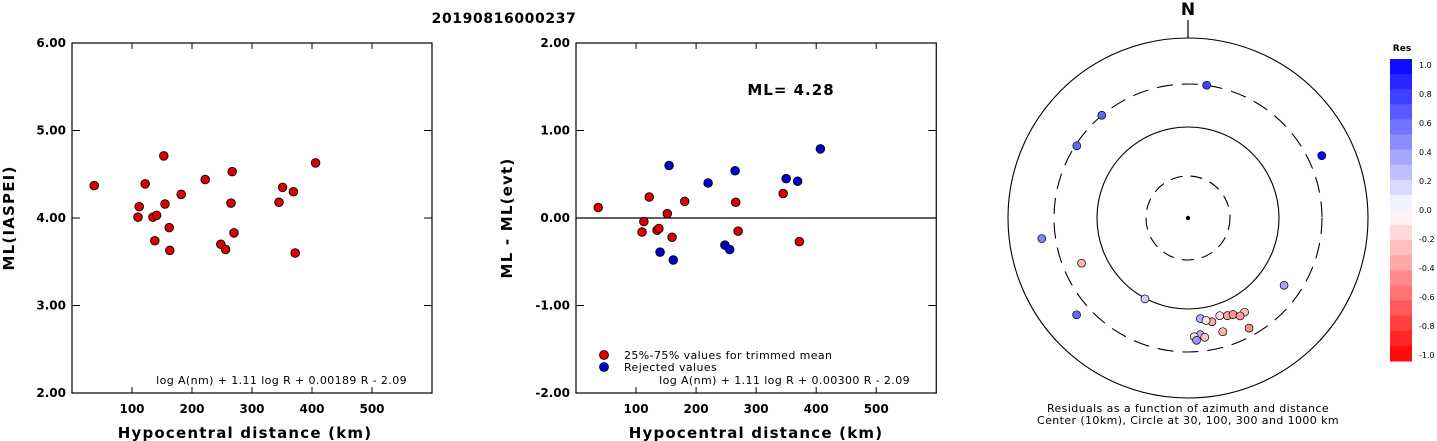  What do you see at coordinates (507, 218) in the screenshot?
I see `residual-y-axis-label: ML - ML(evt)` at bounding box center [507, 218].